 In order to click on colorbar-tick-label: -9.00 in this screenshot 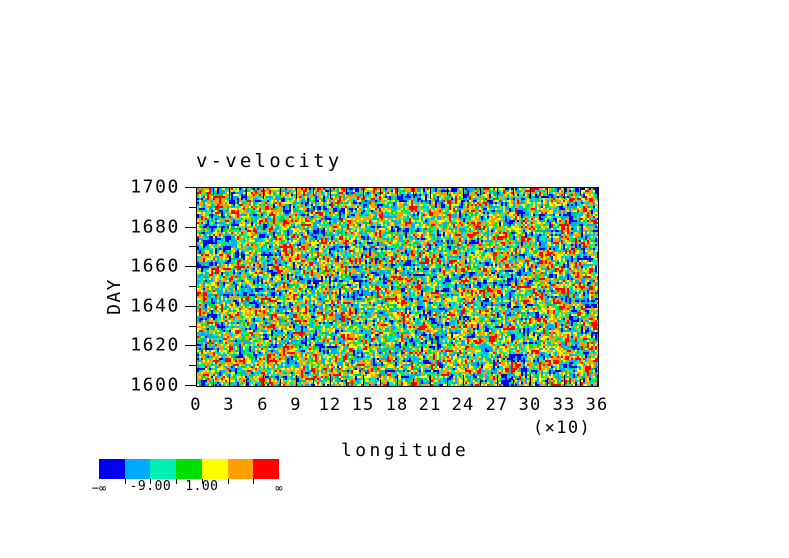, I will do `click(150, 486)`.